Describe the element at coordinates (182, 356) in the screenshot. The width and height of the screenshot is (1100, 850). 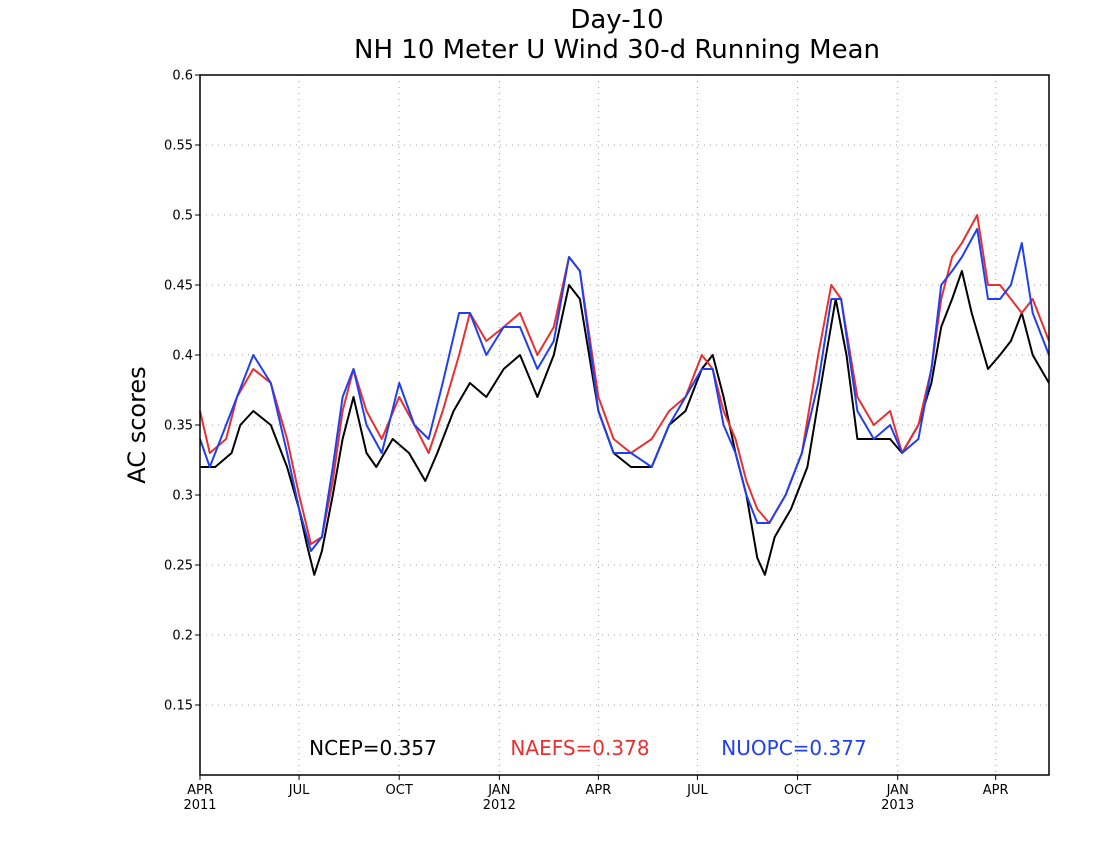
I see `y-tick-label: 0.4` at that location.